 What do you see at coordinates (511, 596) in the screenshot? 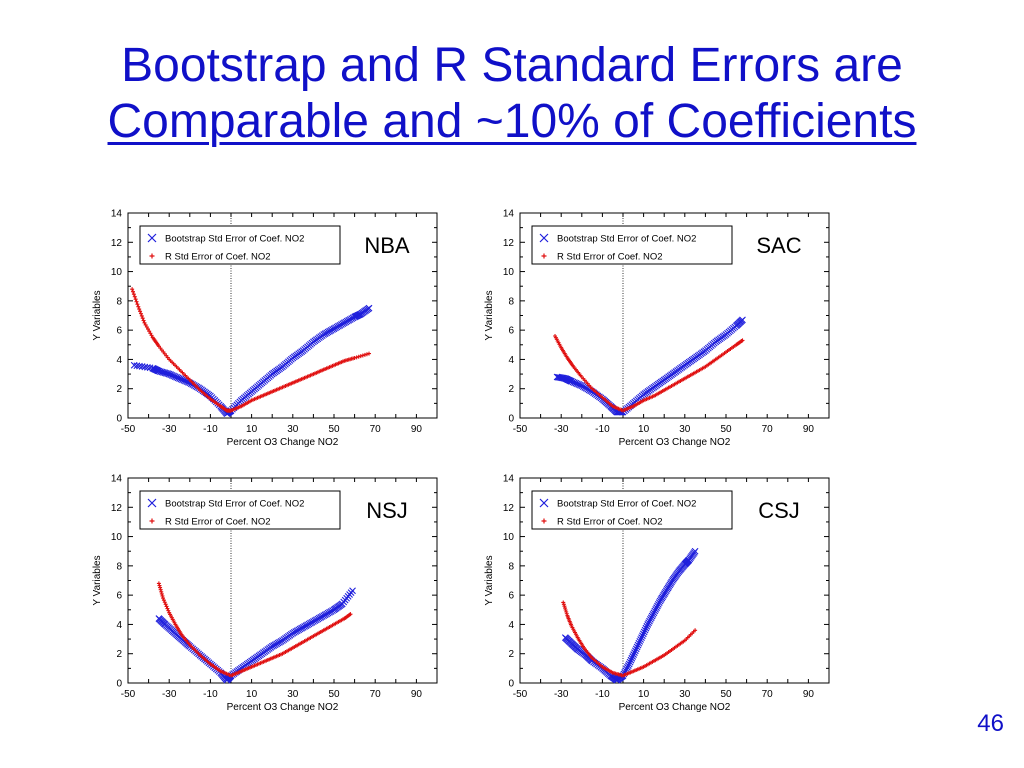
I see `y-tick-label: 6` at bounding box center [511, 596].